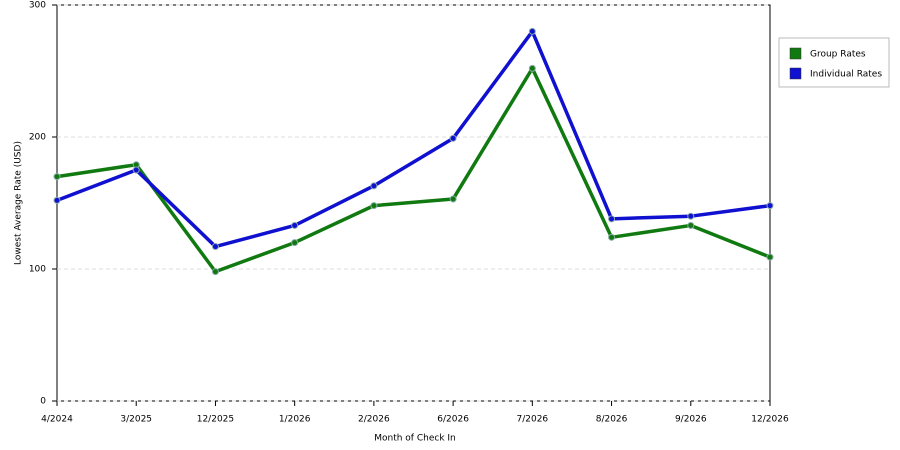 The width and height of the screenshot is (900, 450). Describe the element at coordinates (838, 55) in the screenshot. I see `legend-label: Group Rates` at that location.